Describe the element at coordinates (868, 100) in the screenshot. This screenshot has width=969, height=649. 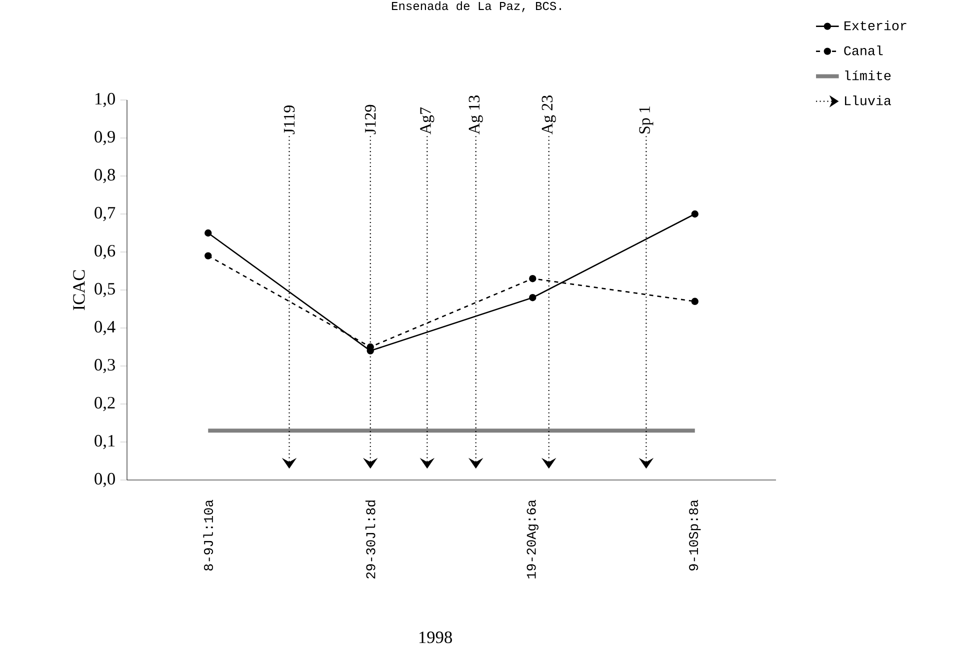
I see `text: Lluvia` at that location.